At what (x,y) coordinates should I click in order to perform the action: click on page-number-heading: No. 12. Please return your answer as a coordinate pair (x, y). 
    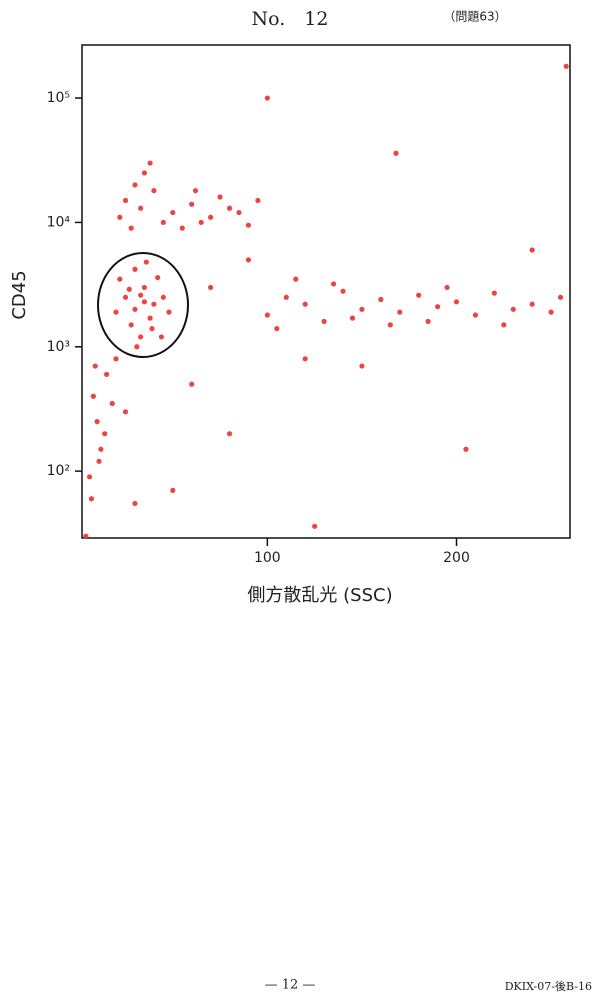
    Looking at the image, I should click on (290, 19).